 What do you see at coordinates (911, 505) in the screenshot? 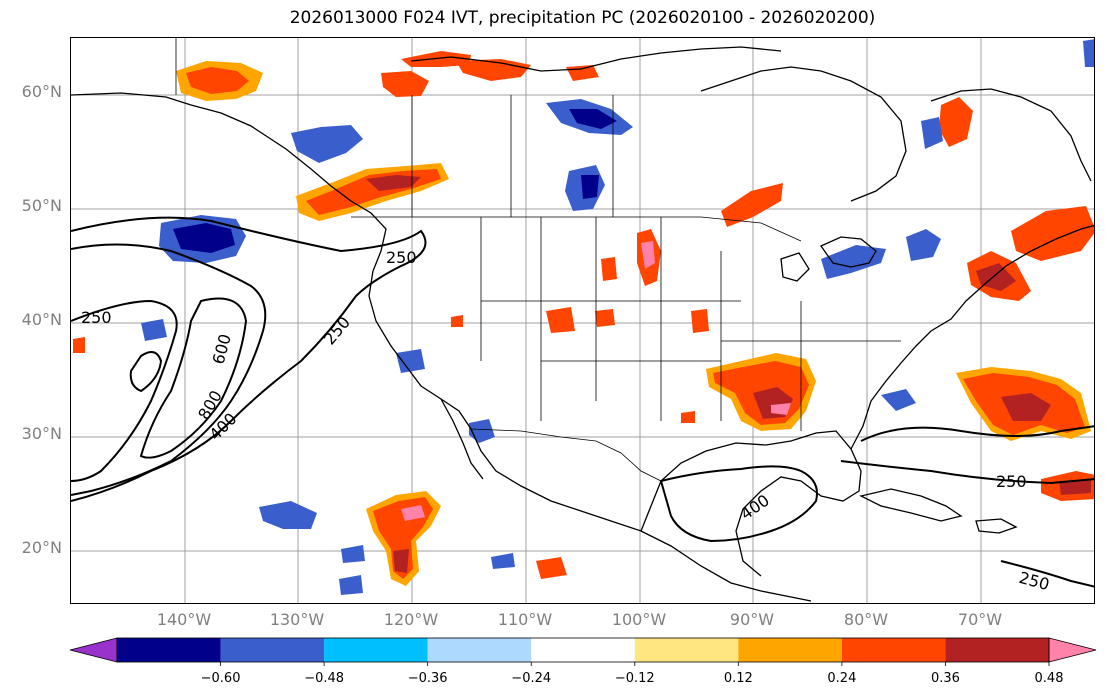
I see `cuba` at bounding box center [911, 505].